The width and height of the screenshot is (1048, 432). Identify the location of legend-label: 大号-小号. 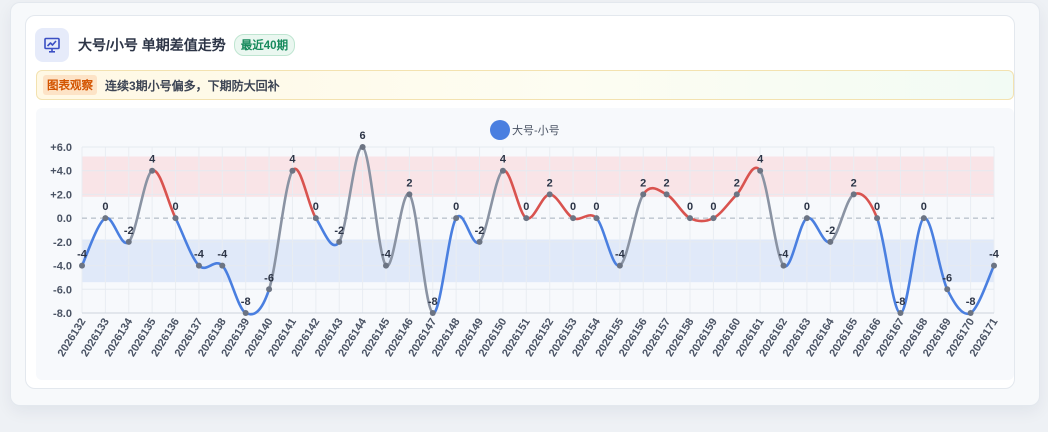
(536, 130).